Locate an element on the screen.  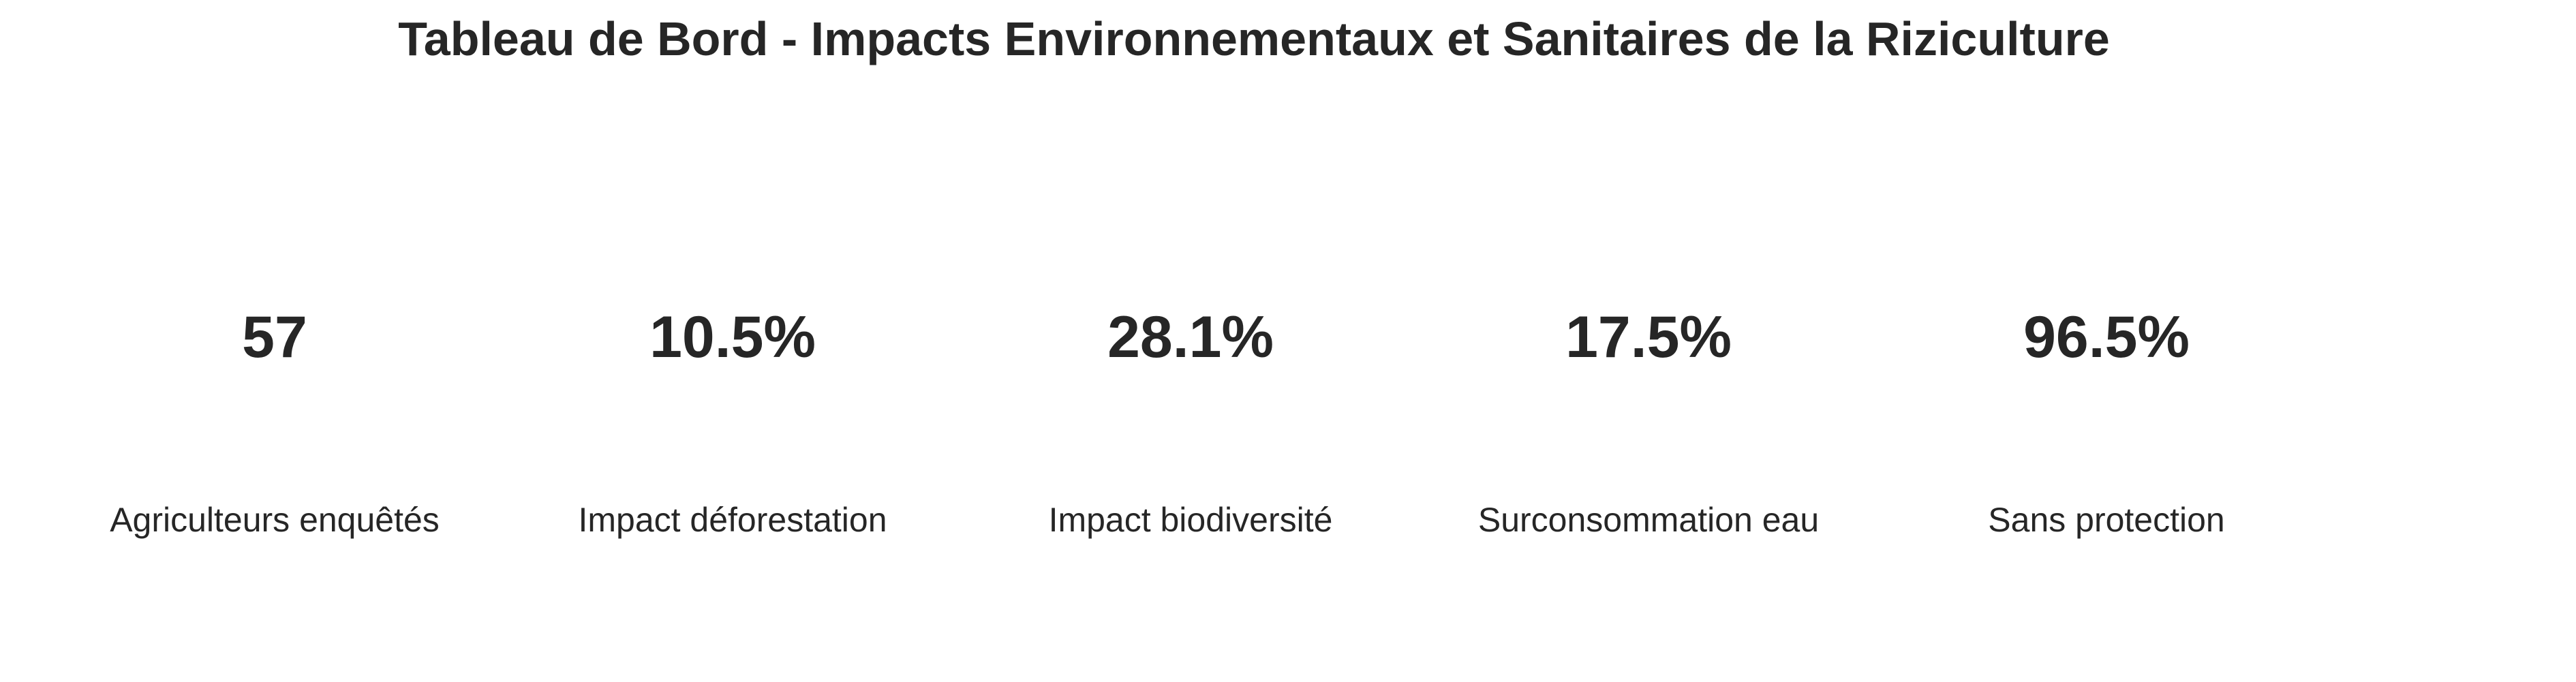
kpi-label: Sans protection is located at coordinates (2106, 520).